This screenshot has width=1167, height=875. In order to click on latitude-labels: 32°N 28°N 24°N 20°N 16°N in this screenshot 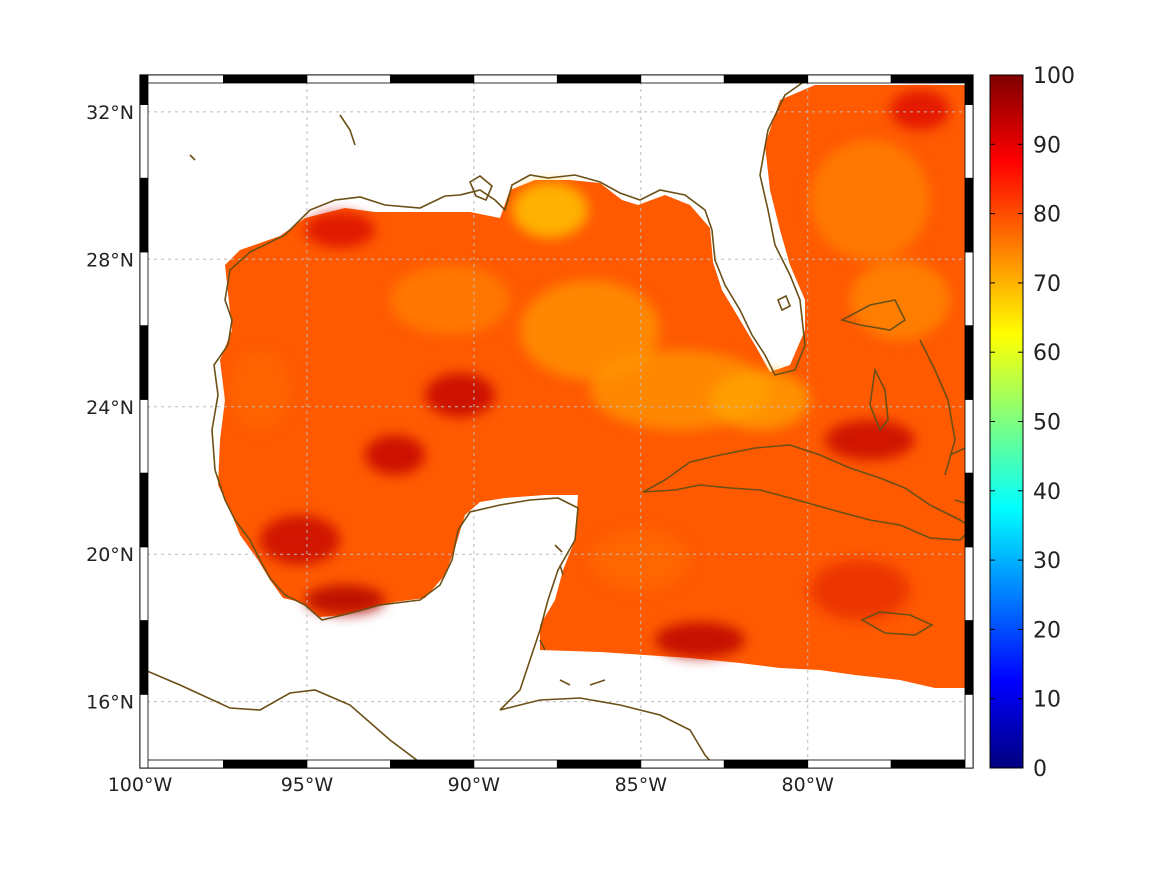, I will do `click(110, 408)`.